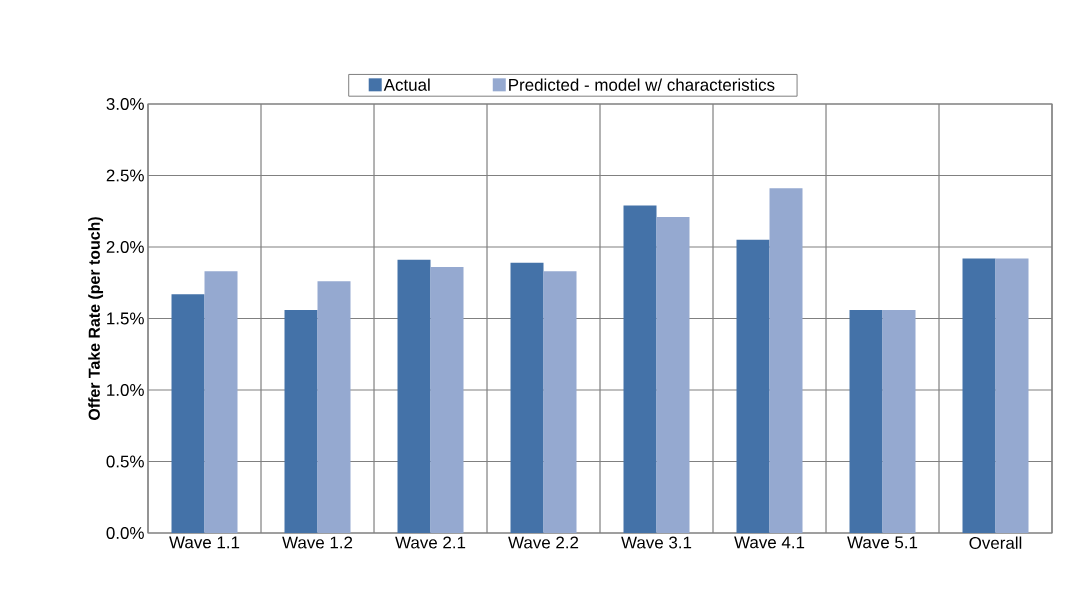  What do you see at coordinates (125, 318) in the screenshot?
I see `y-tick-label: 1.5%` at bounding box center [125, 318].